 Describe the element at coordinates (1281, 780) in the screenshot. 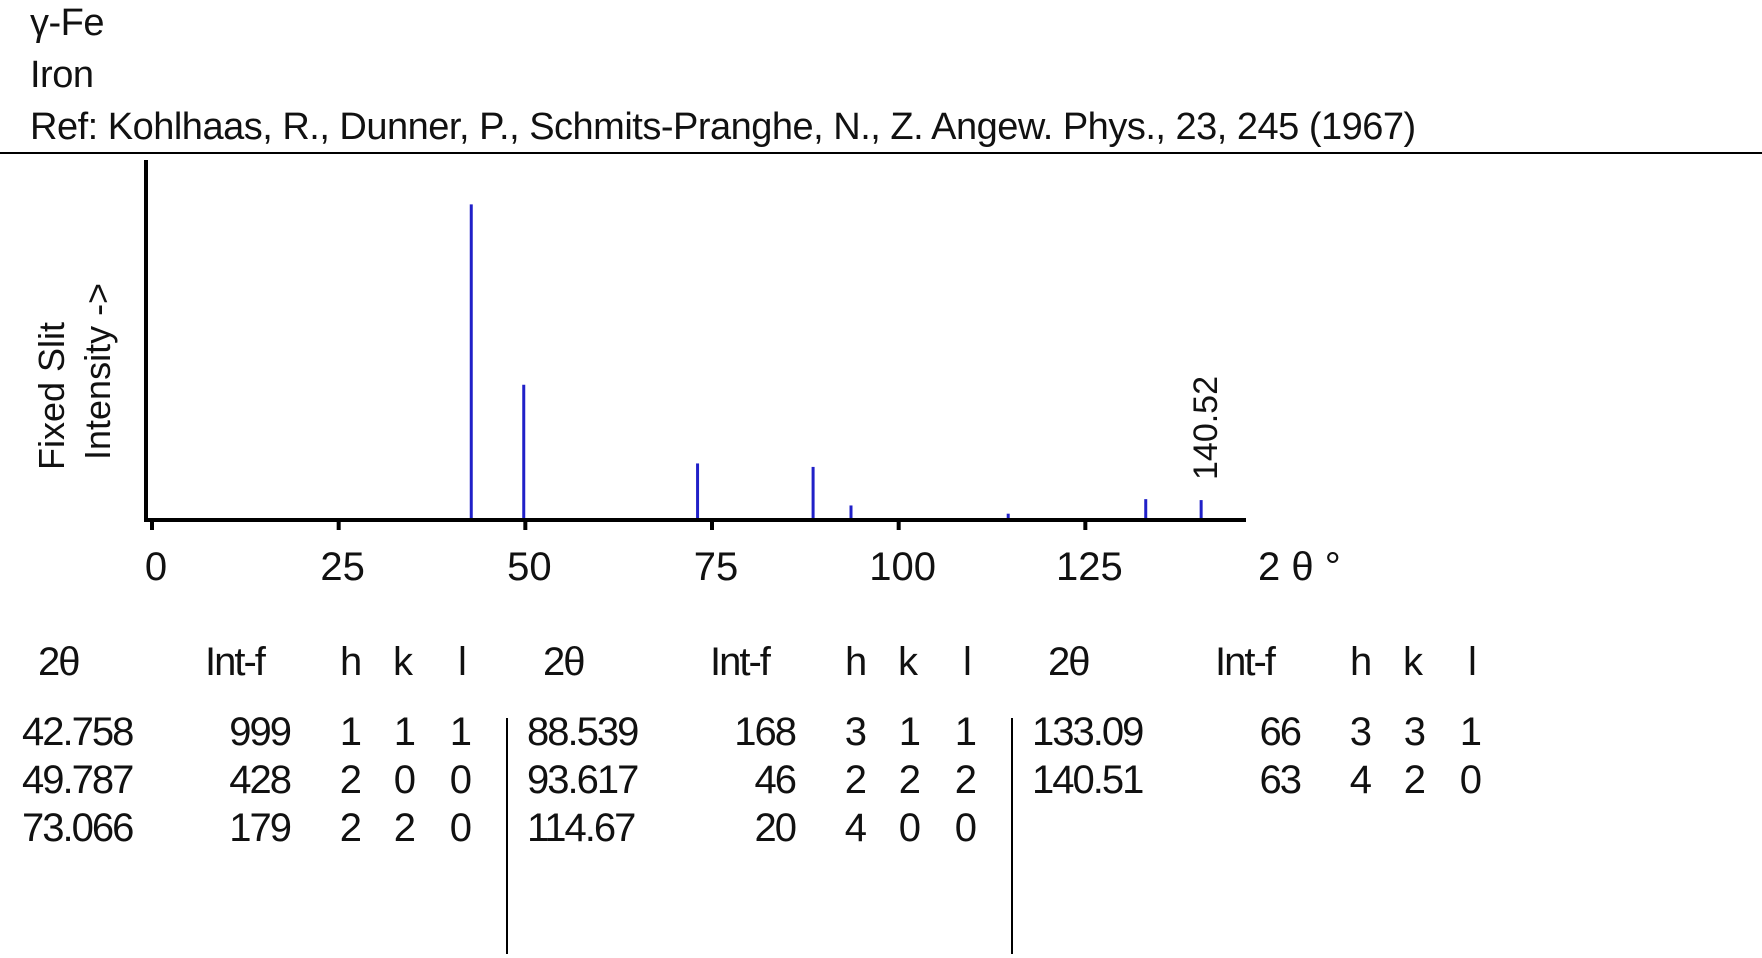

I see `table-cell: 63` at that location.